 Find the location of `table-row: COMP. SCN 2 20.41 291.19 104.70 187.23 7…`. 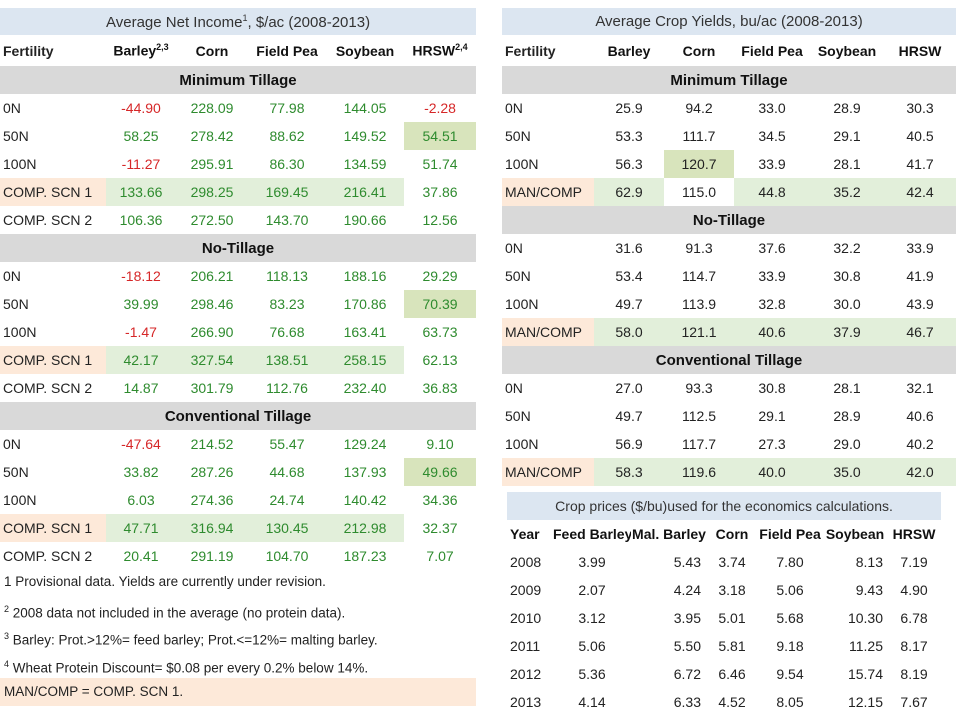

table-row: COMP. SCN 2 20.41 291.19 104.70 187.23 7… is located at coordinates (228, 556).